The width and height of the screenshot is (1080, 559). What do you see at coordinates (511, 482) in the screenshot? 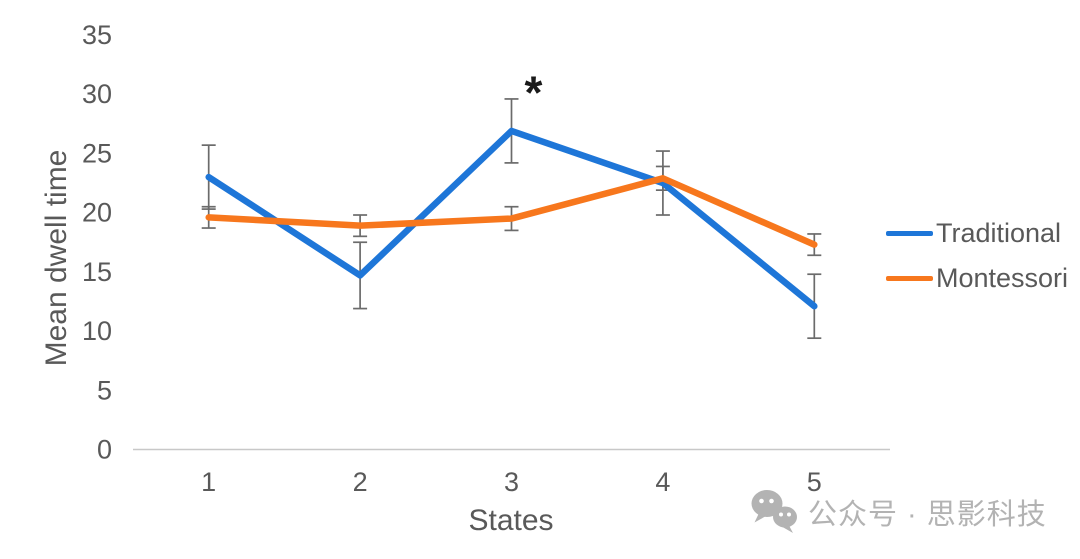
I see `x-tick-label: 3` at bounding box center [511, 482].